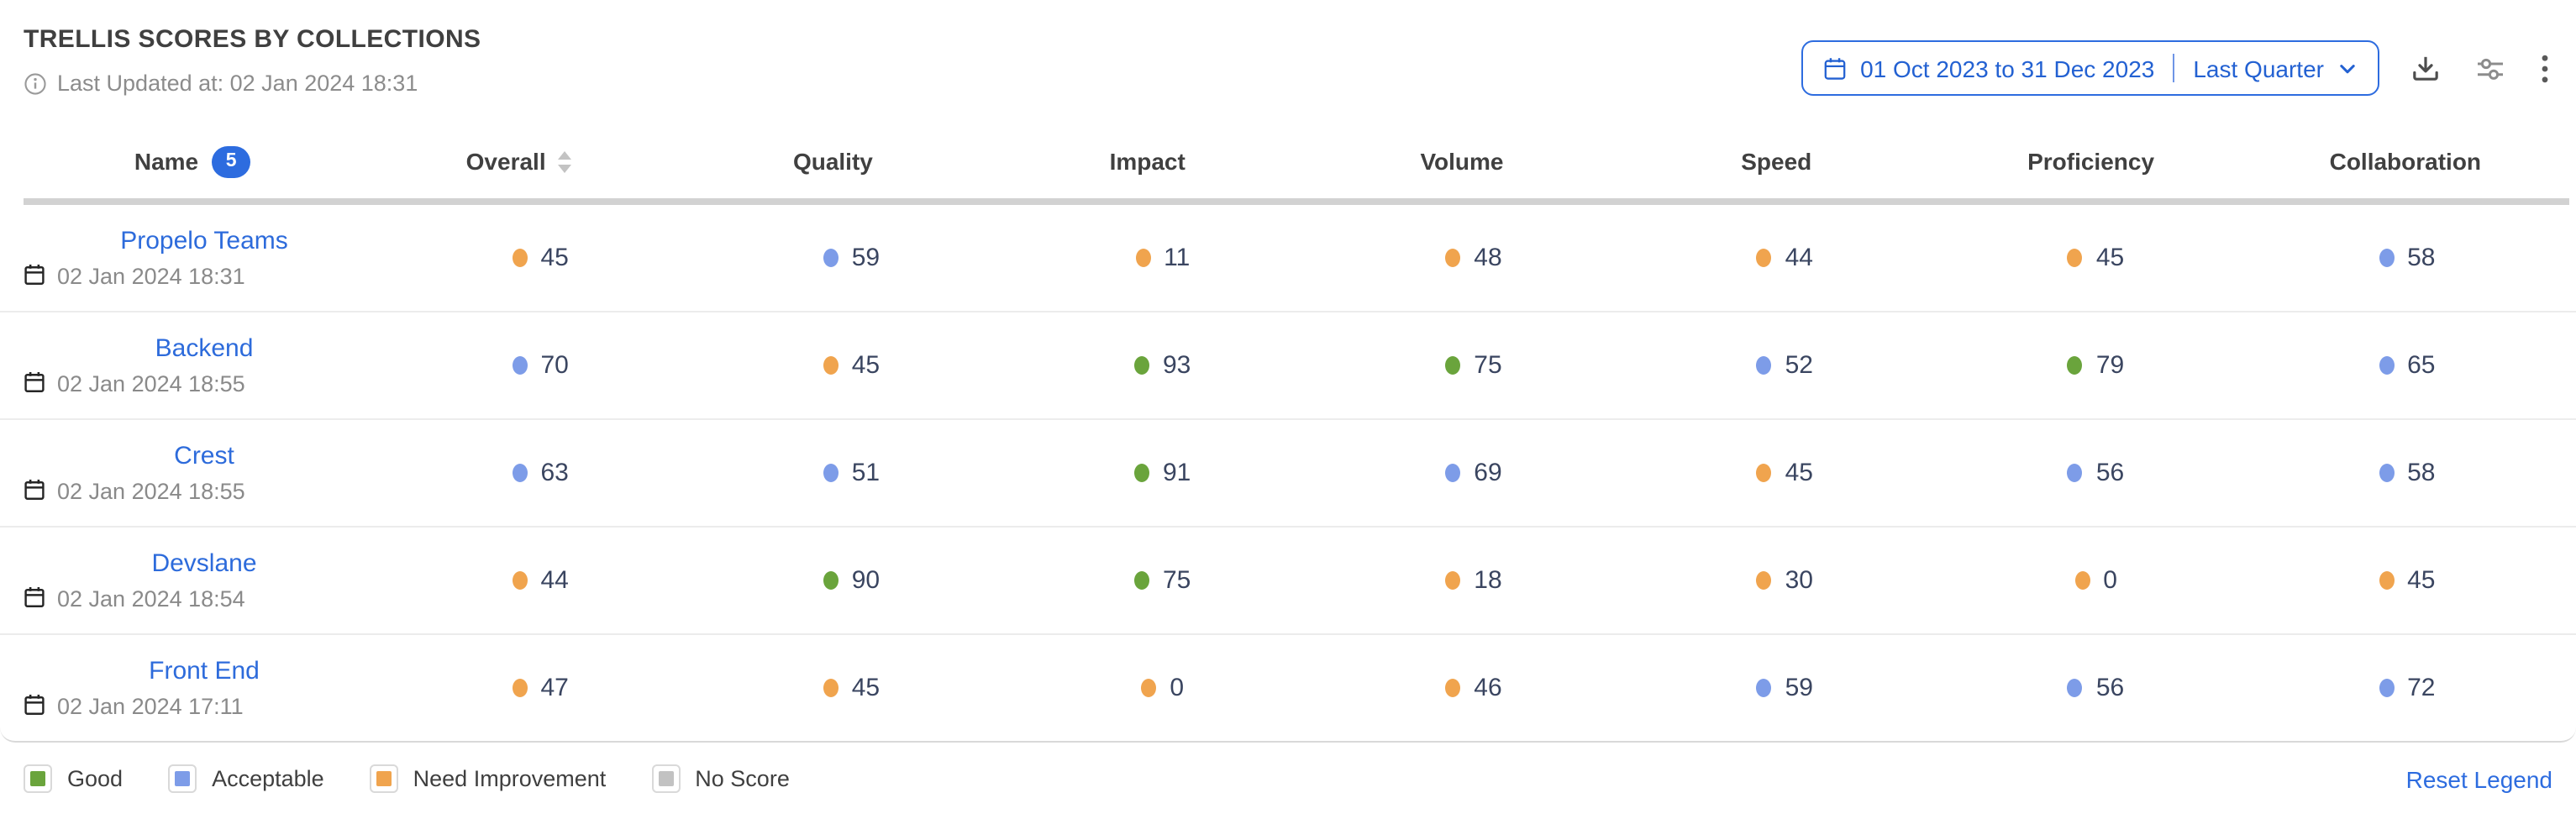 The width and height of the screenshot is (2576, 840). I want to click on date-range-button: 01 Oct 2023 to 31 Dec 2023 Last Quarter, so click(2090, 68).